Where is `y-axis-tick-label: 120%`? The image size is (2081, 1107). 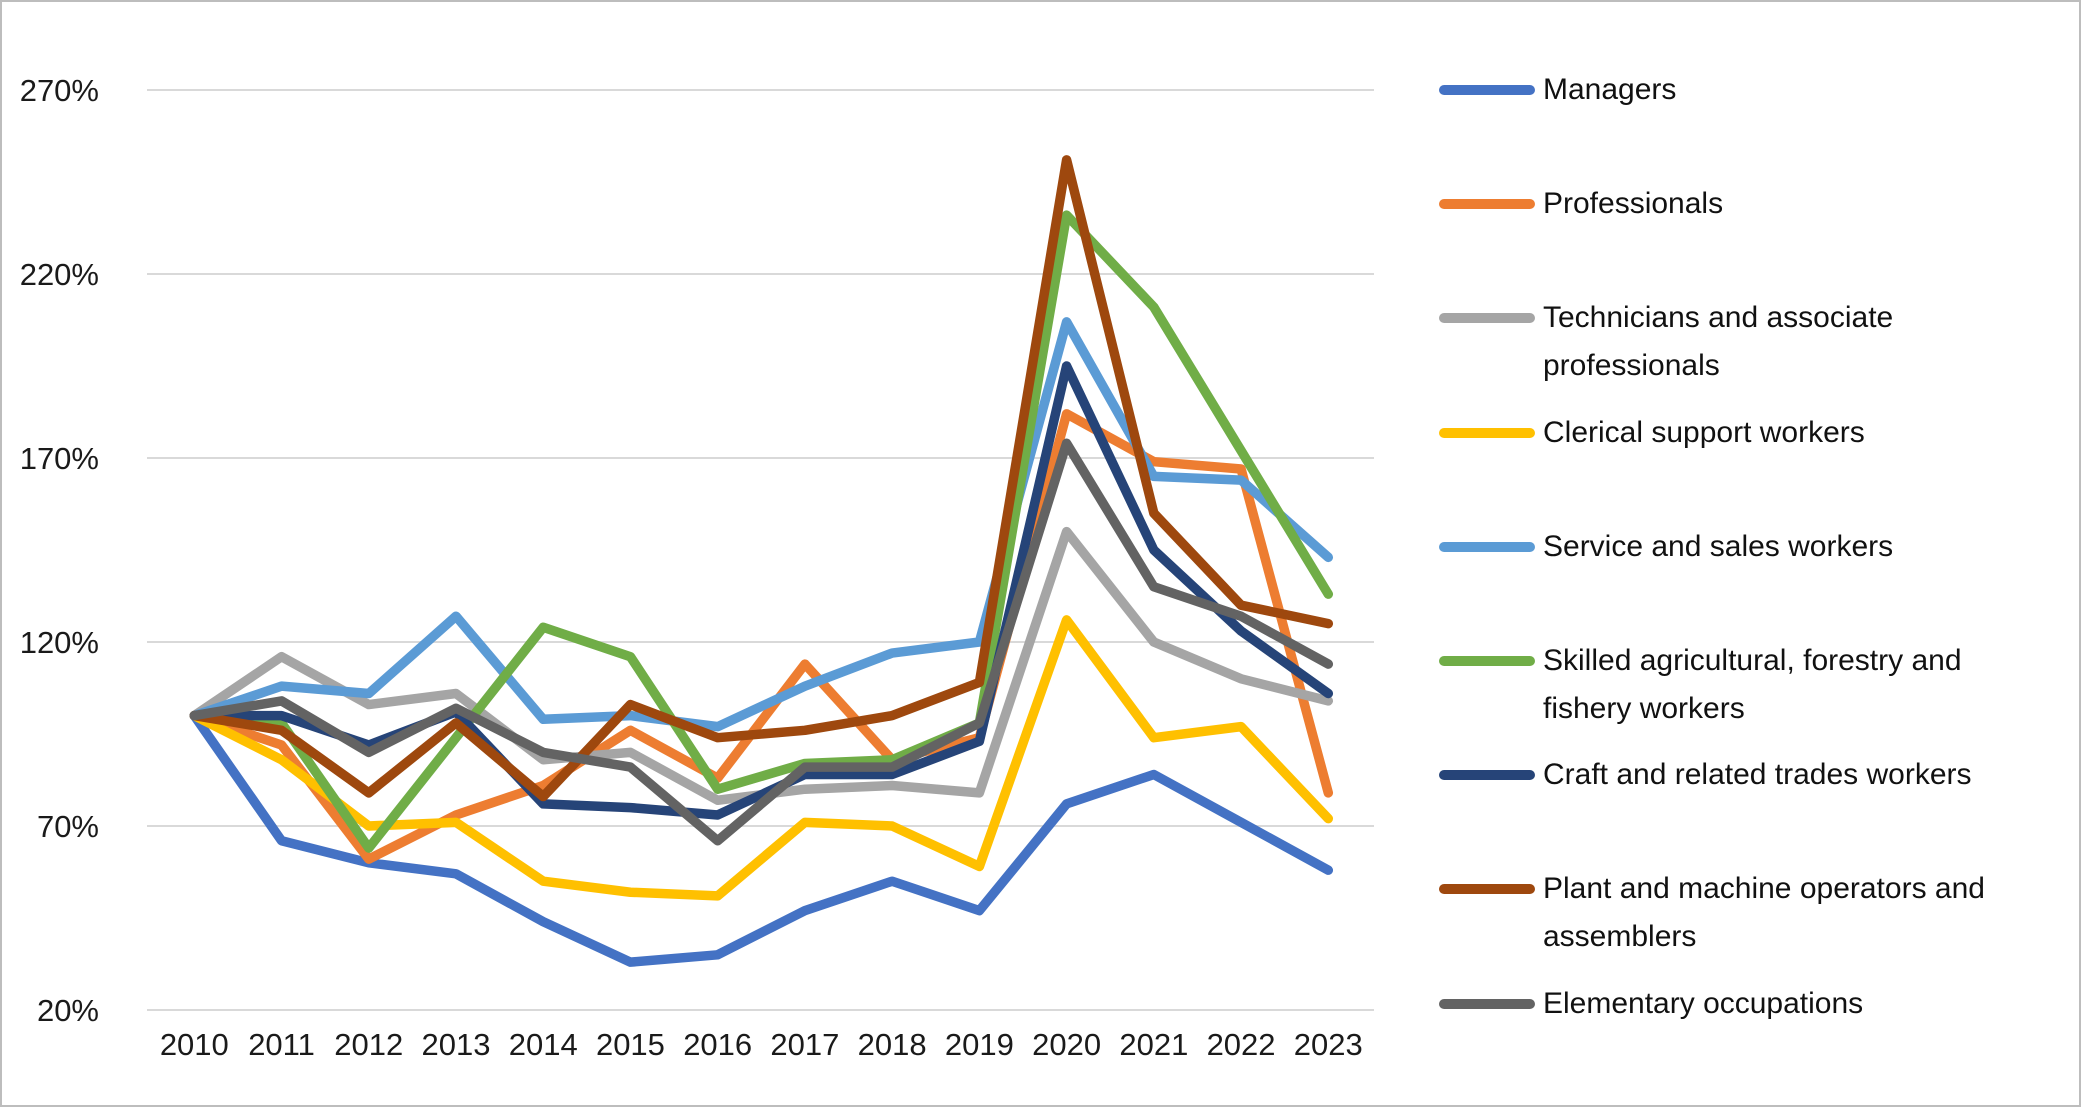 y-axis-tick-label: 120% is located at coordinates (59, 642).